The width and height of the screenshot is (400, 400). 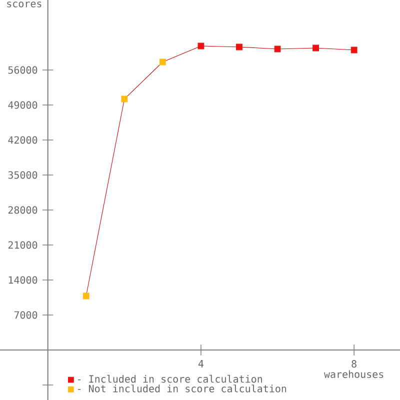 I want to click on y-tick-label: 14000, so click(x=23, y=280).